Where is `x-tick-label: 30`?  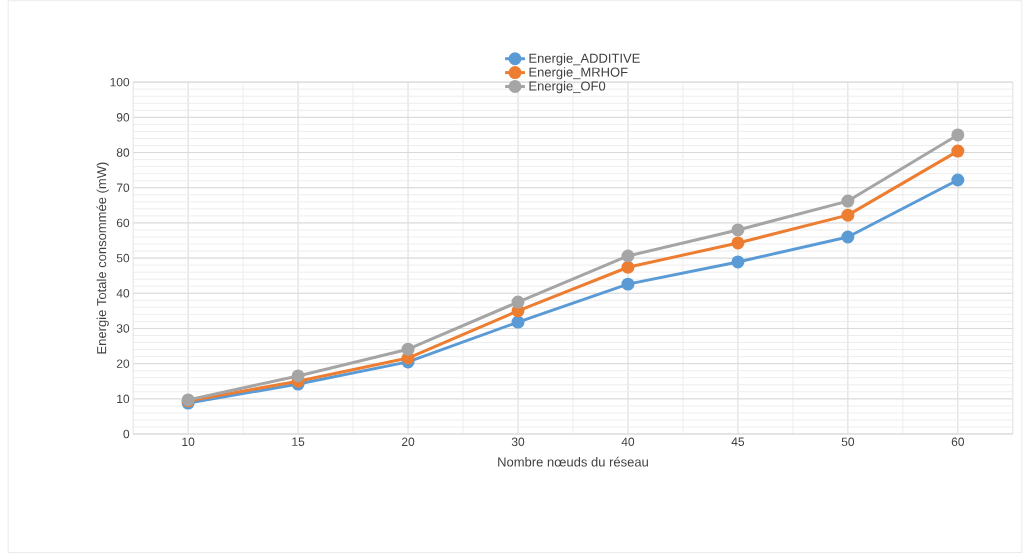
x-tick-label: 30 is located at coordinates (518, 441).